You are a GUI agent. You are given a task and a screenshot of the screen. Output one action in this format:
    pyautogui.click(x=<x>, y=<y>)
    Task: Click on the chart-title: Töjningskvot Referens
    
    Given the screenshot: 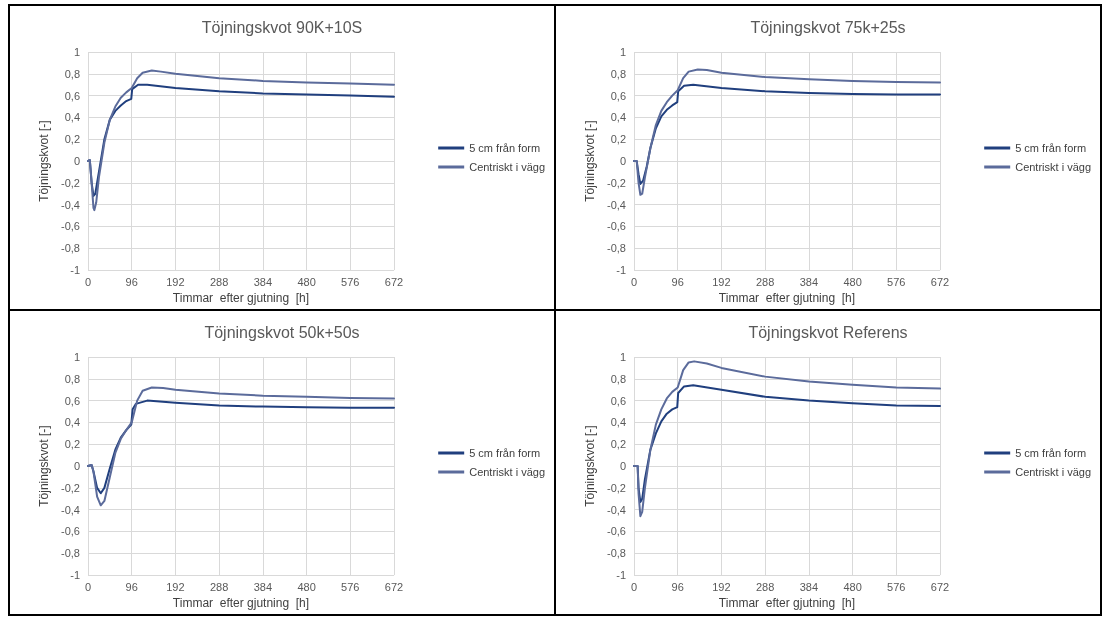 What is the action you would take?
    pyautogui.click(x=828, y=332)
    